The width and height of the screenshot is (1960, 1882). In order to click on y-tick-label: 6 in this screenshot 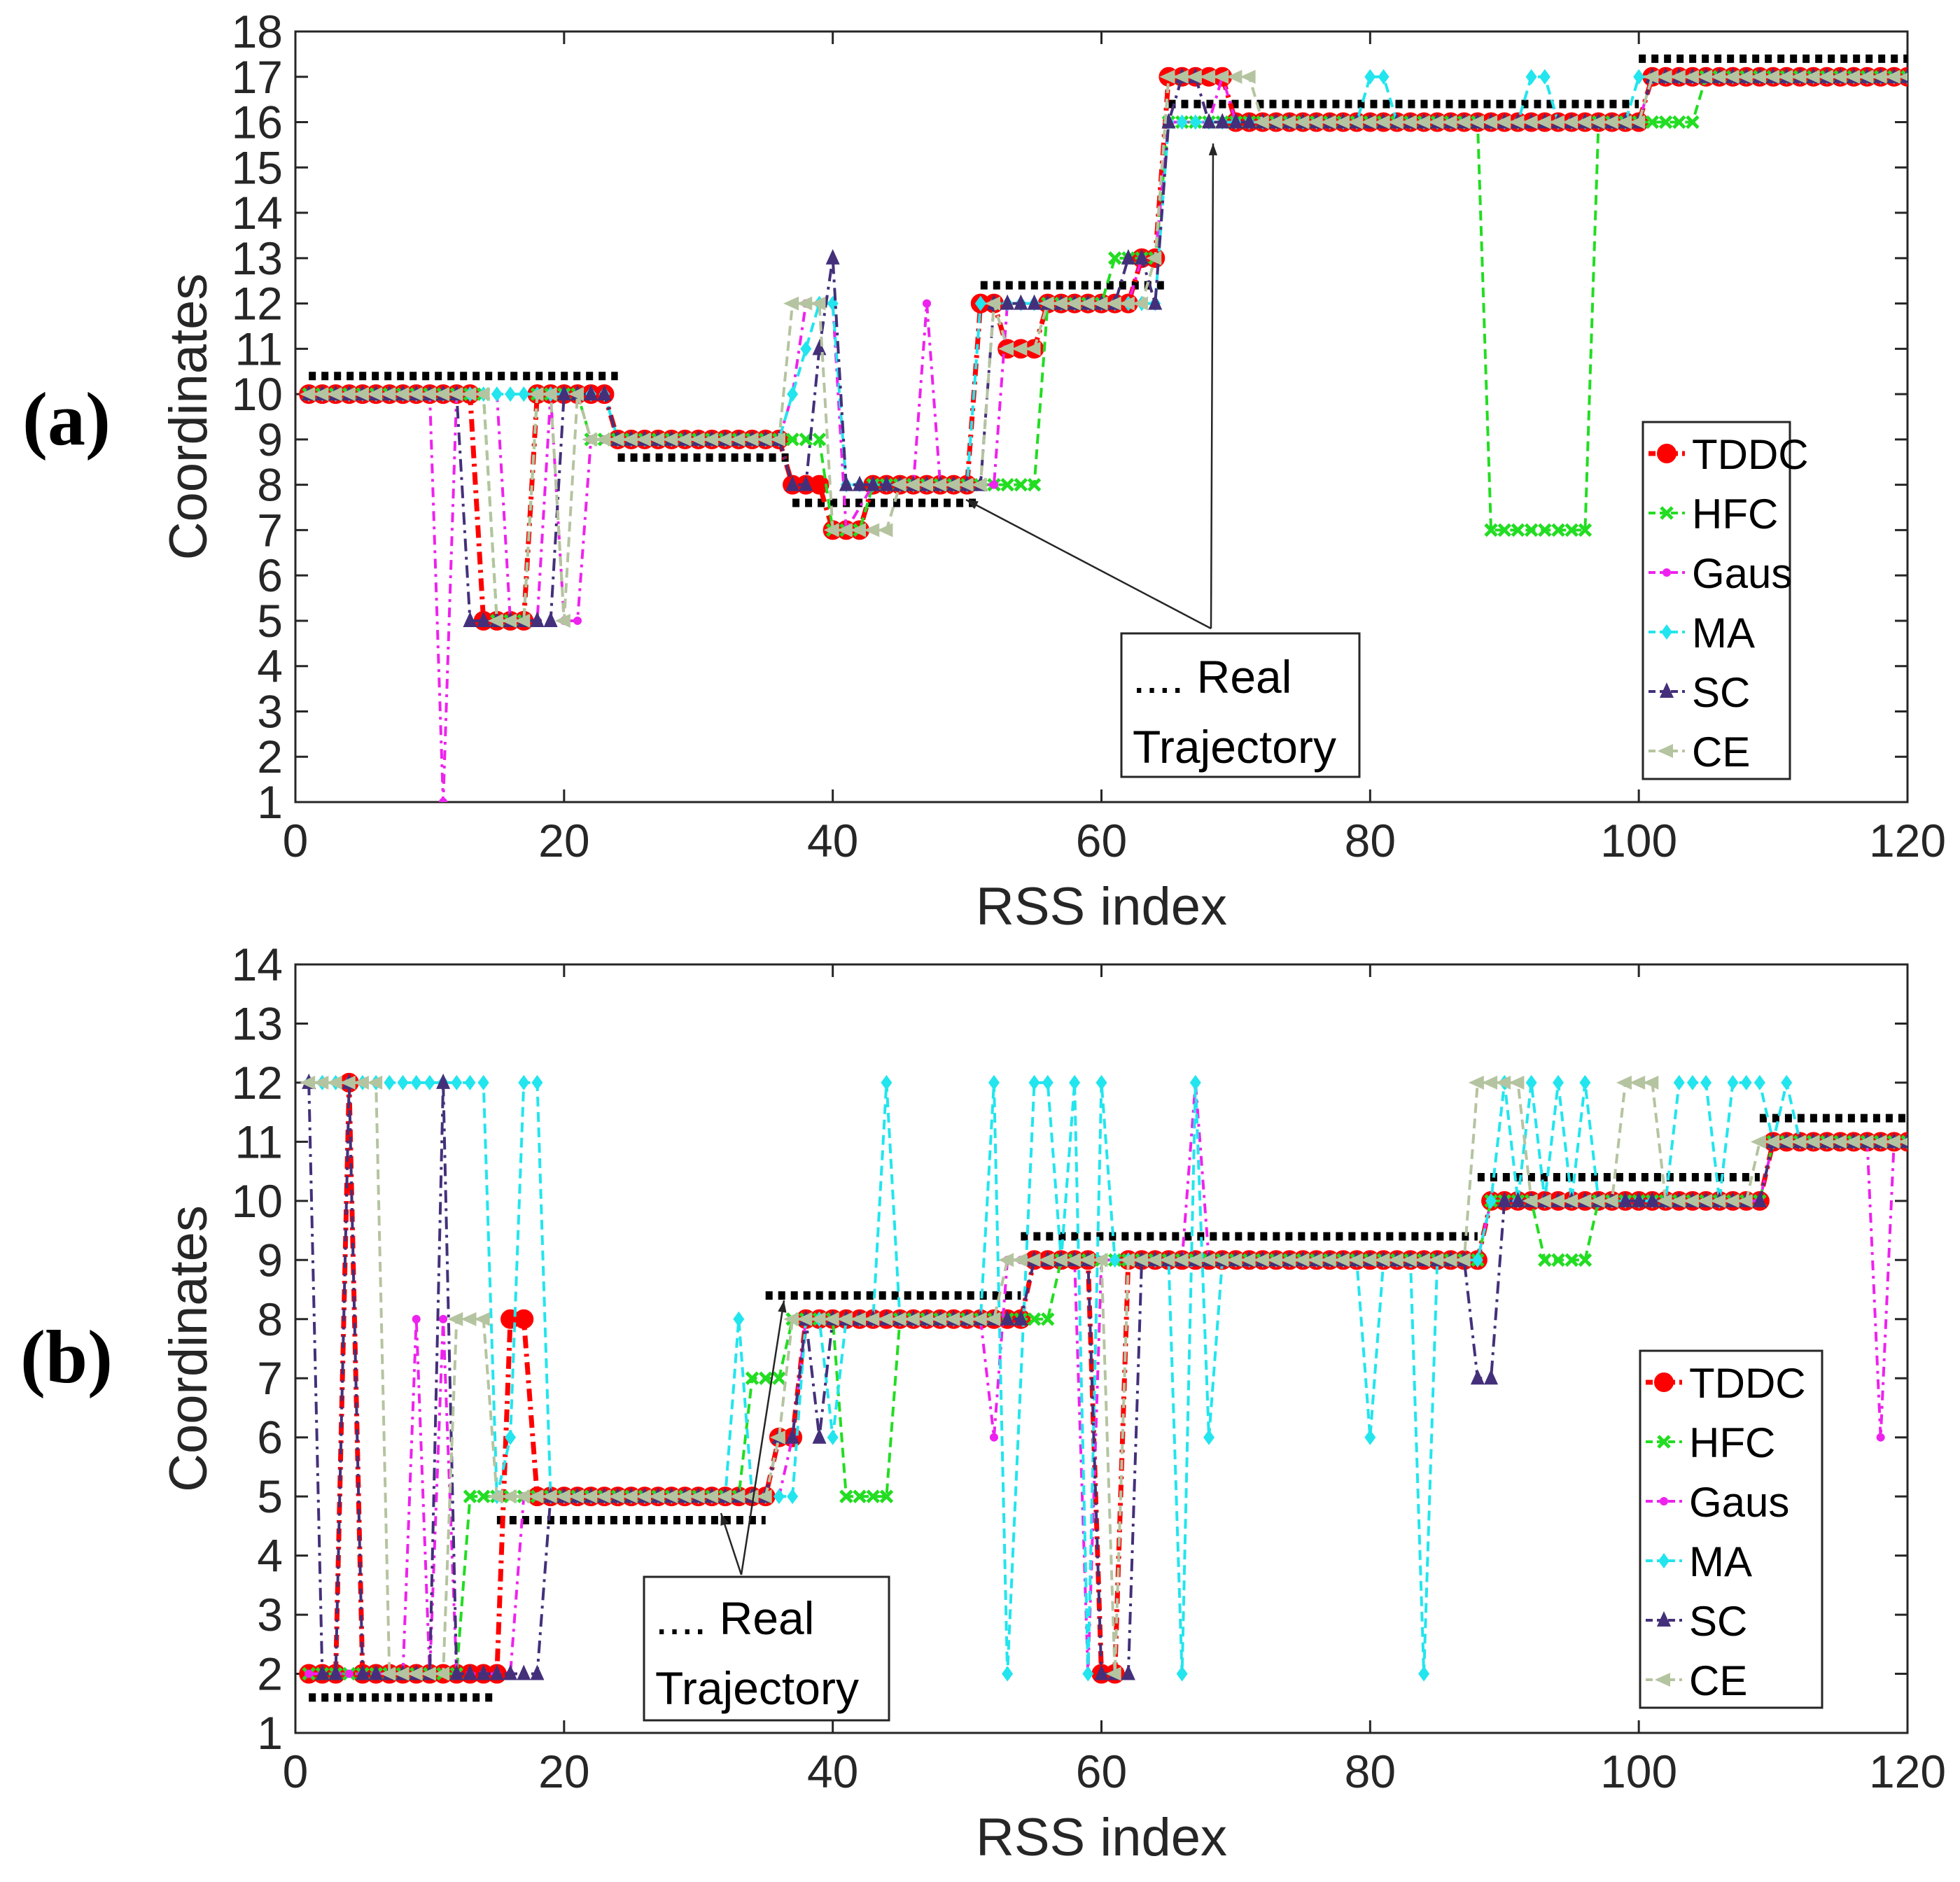, I will do `click(270, 575)`.